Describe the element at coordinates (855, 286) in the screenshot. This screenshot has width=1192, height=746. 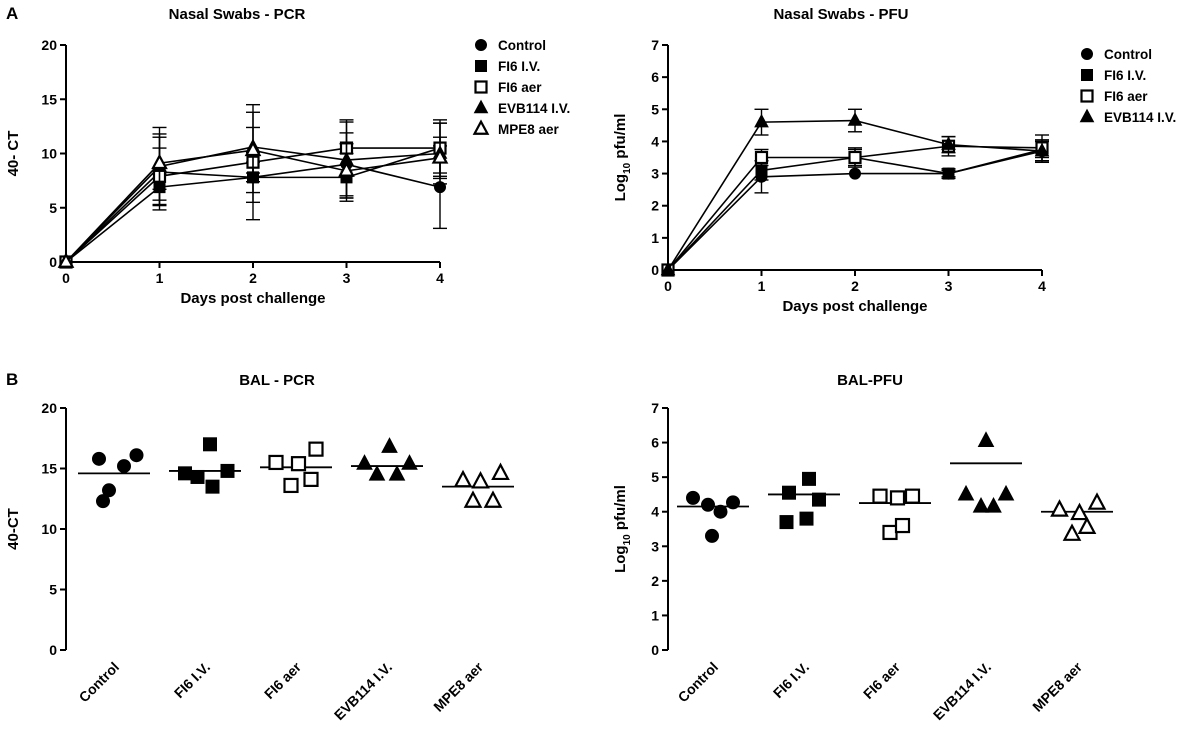
I see `x-tick-label: 2` at that location.